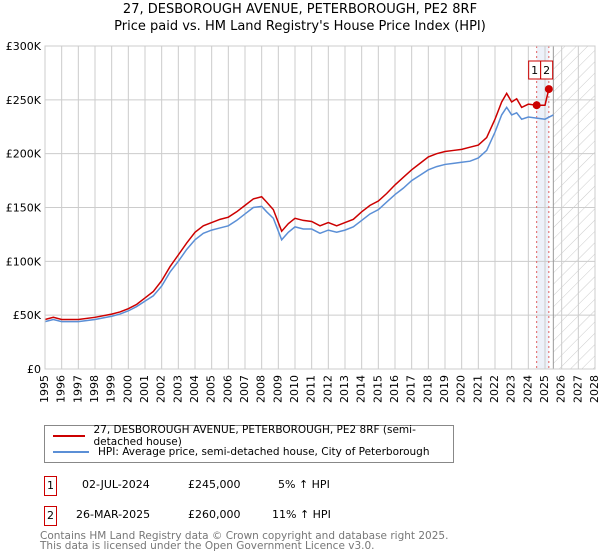 Image resolution: width=600 pixels, height=560 pixels. I want to click on x-tick-label: 2026, so click(561, 389).